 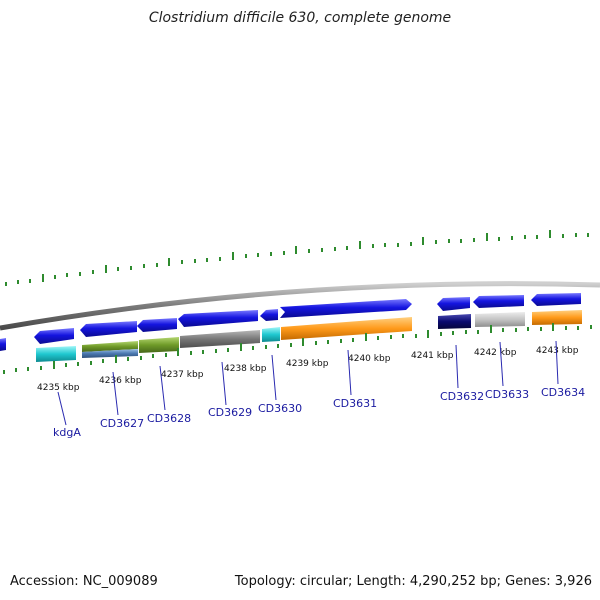 I want to click on scale-label: 4243 kbp, so click(x=557, y=351).